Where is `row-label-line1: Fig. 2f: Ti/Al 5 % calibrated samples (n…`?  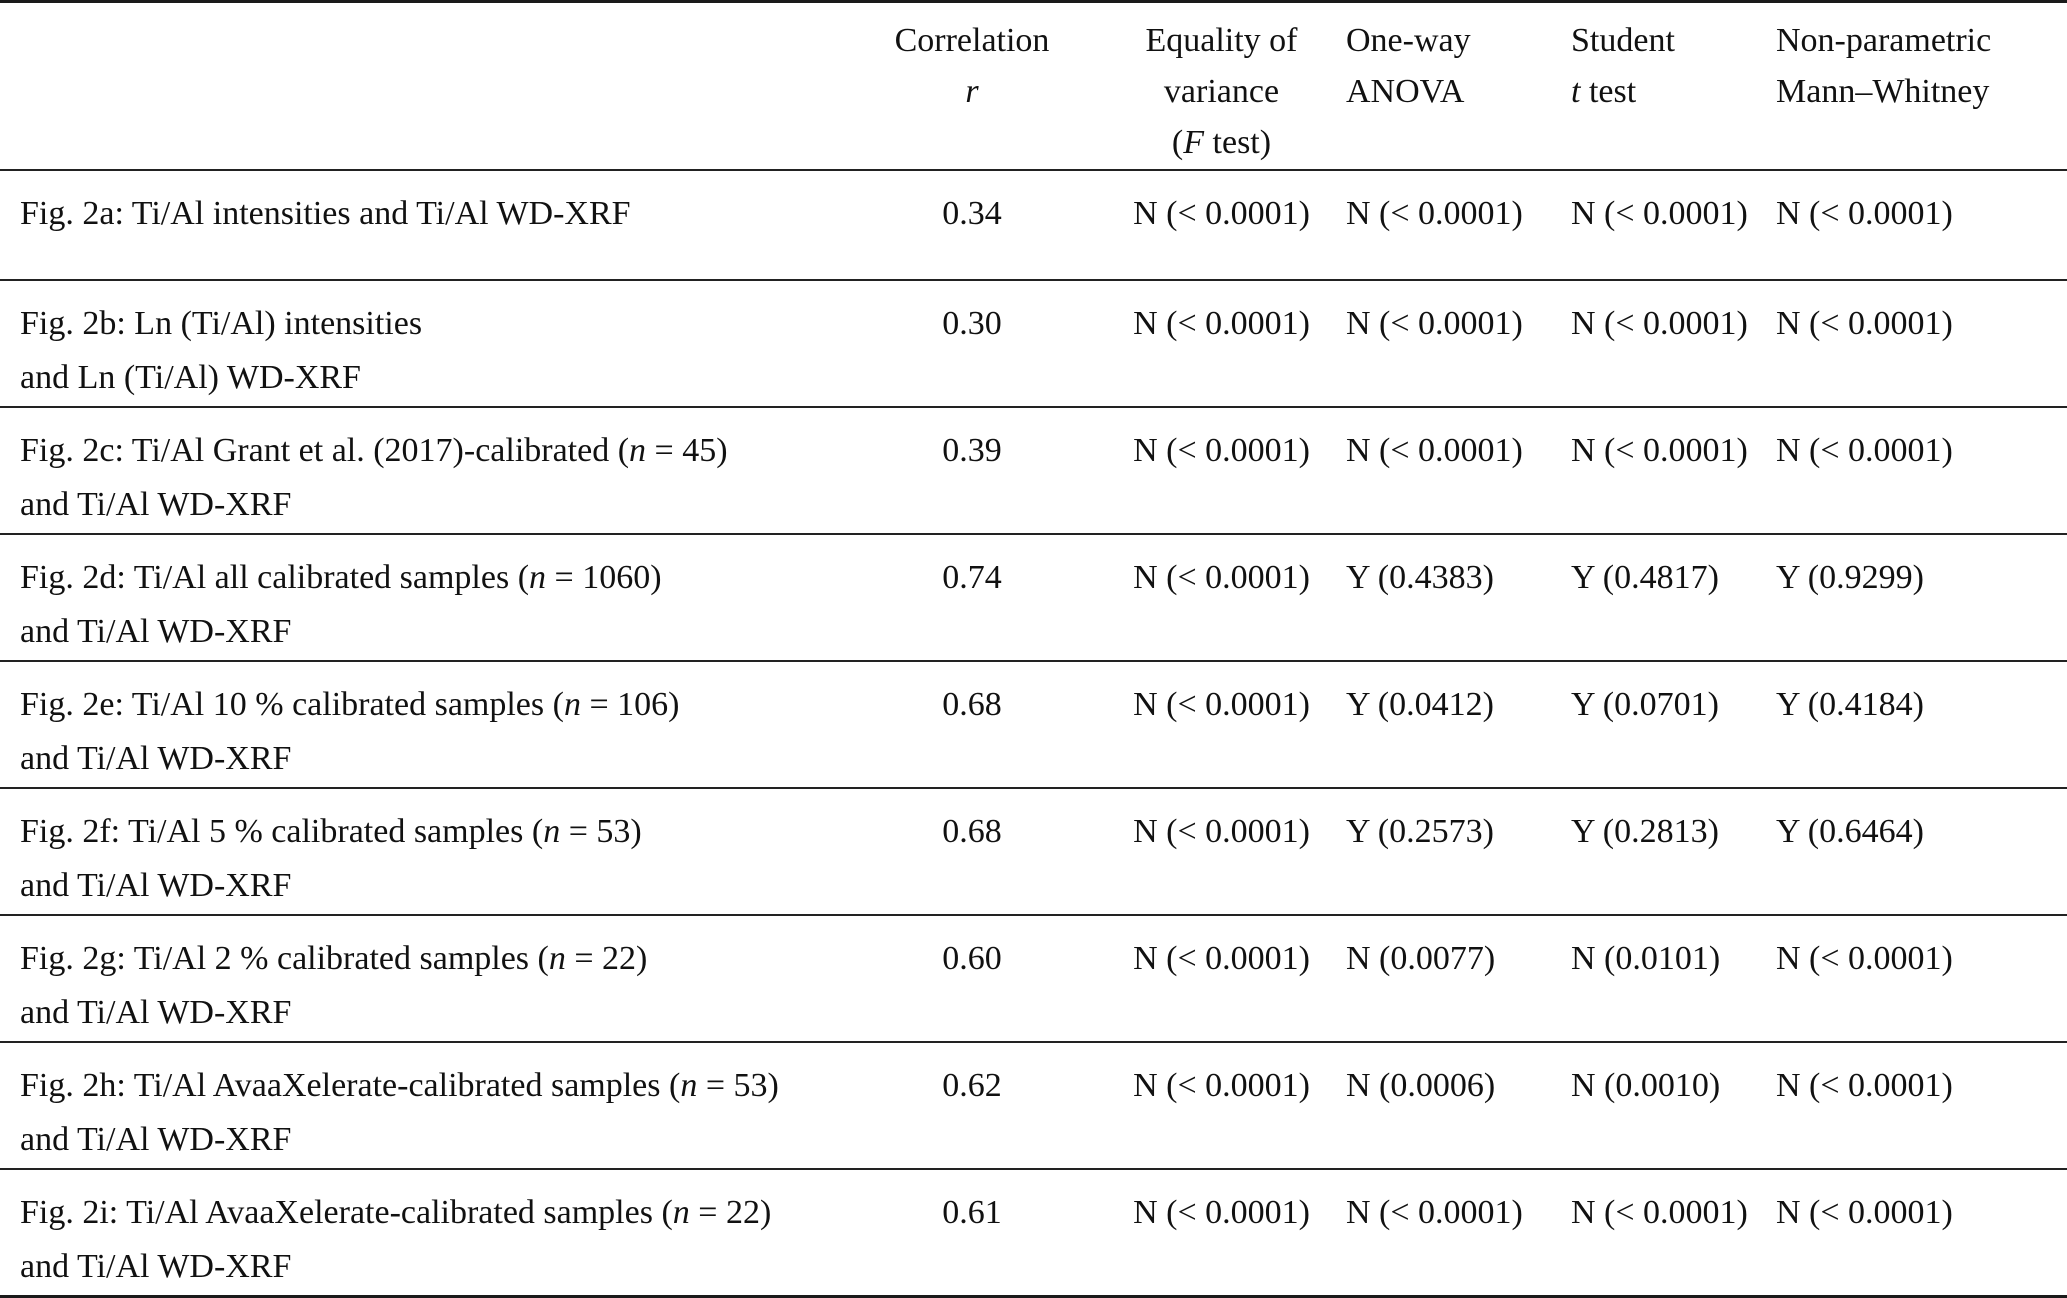
row-label-line1: Fig. 2f: Ti/Al 5 % calibrated samples (n… is located at coordinates (331, 831).